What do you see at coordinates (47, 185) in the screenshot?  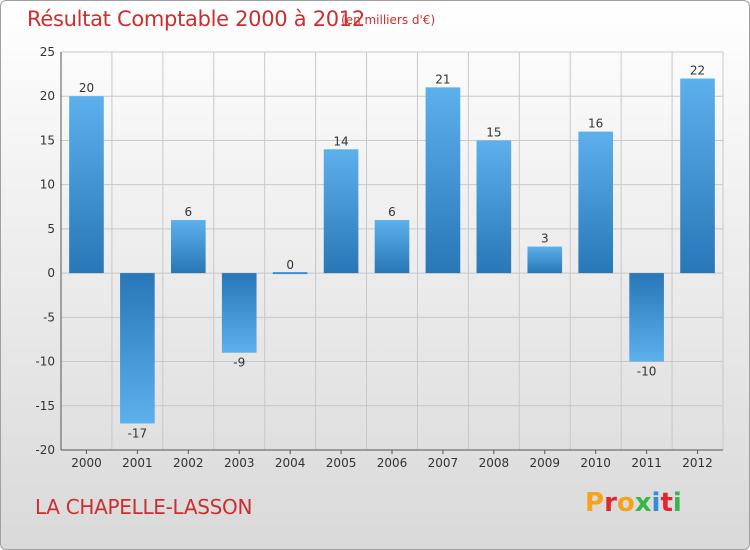 I see `y-tick-label: 10` at bounding box center [47, 185].